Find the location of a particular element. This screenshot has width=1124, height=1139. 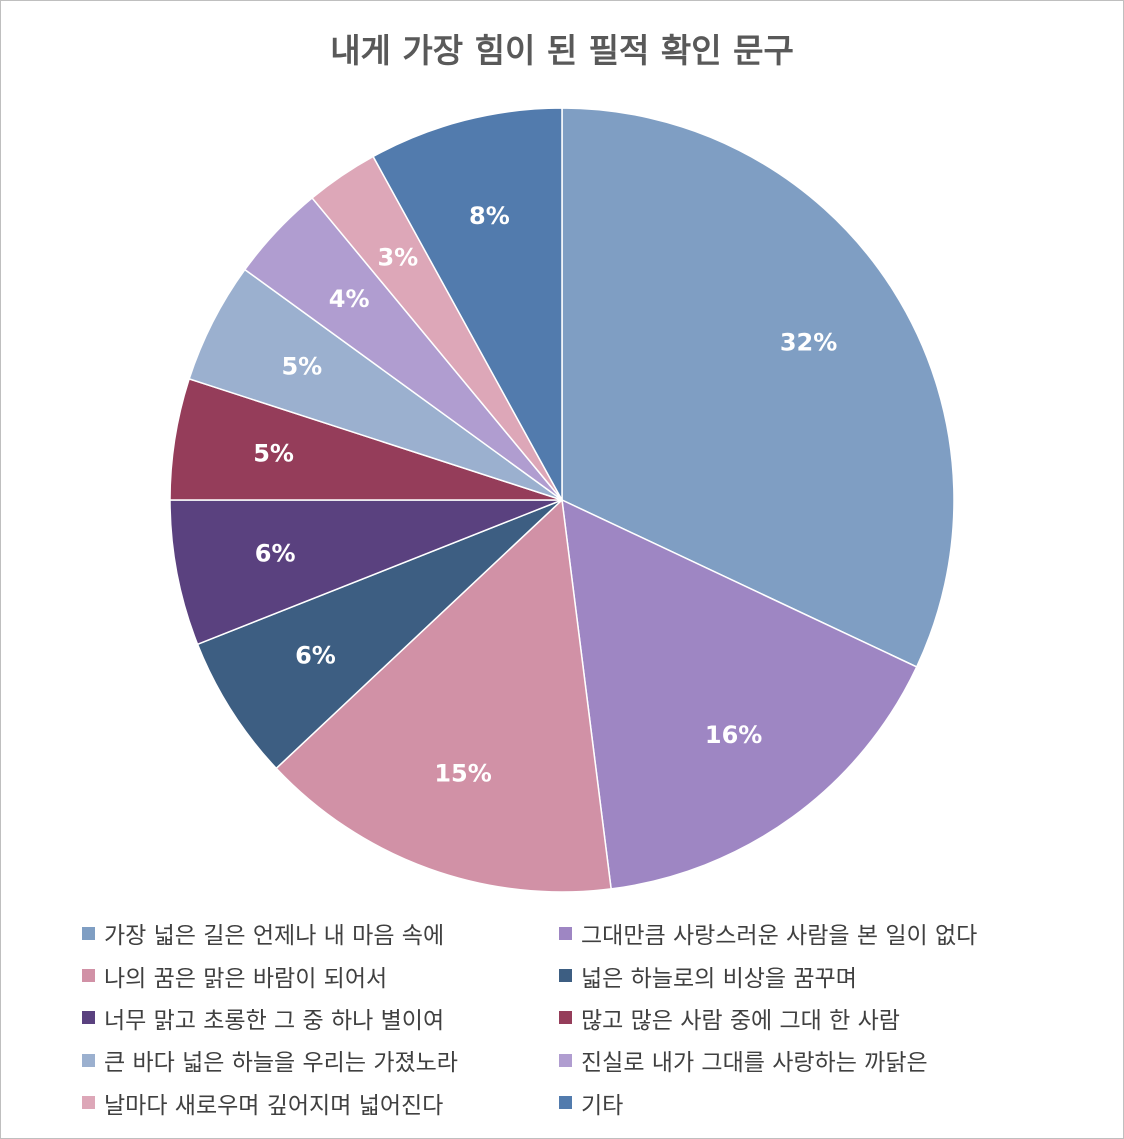

legend-label: 그대만큼 사랑스러운 사람을 본 일이 없다 is located at coordinates (779, 936).